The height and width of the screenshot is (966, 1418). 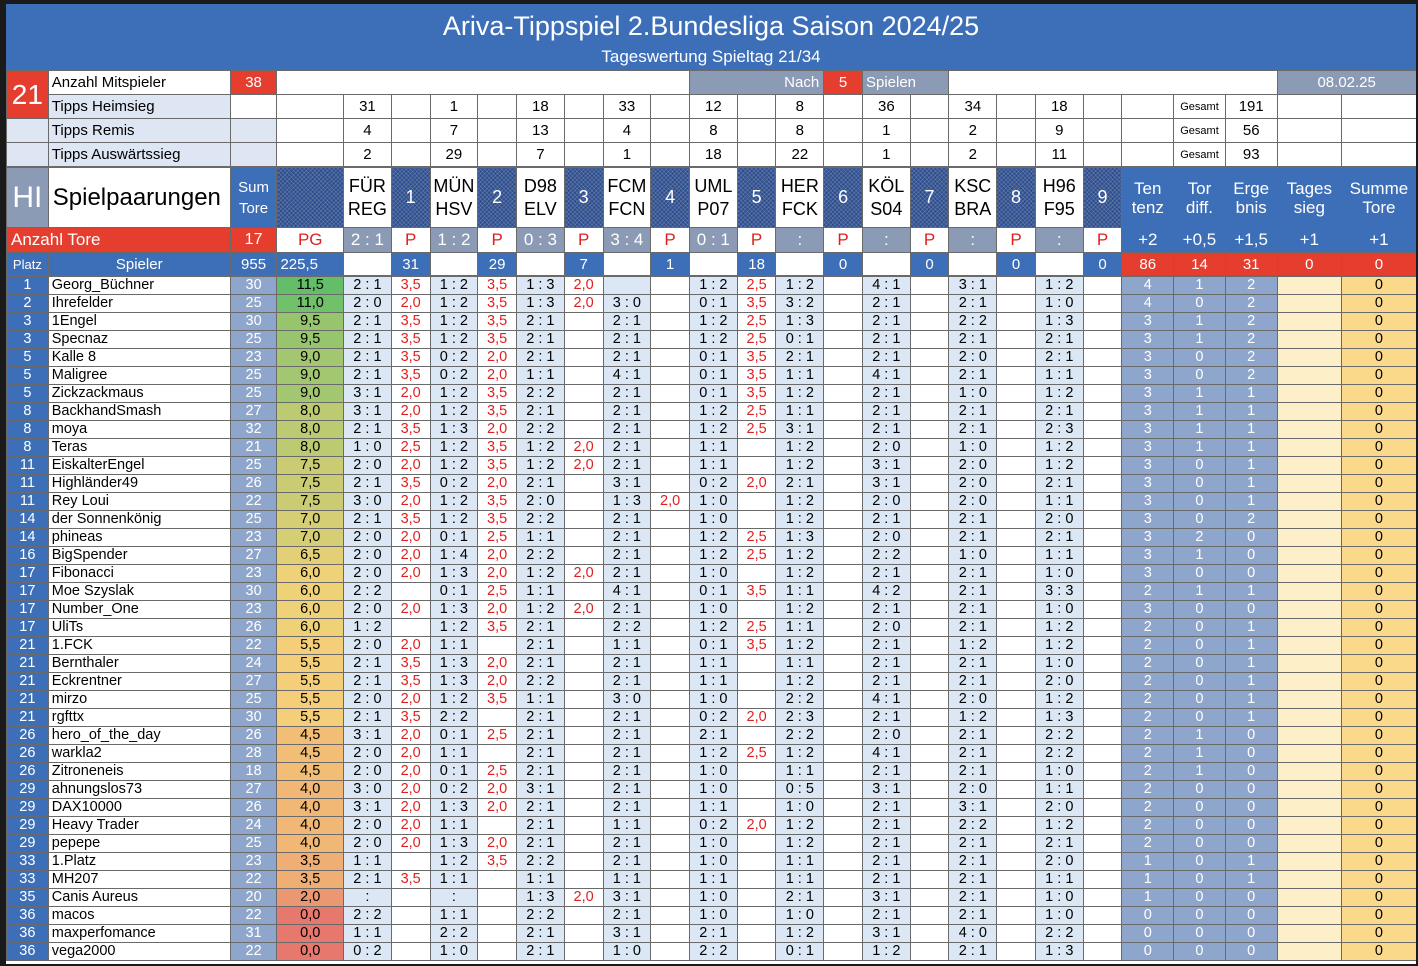 What do you see at coordinates (1251, 207) in the screenshot?
I see `bonus-line2: bnis` at bounding box center [1251, 207].